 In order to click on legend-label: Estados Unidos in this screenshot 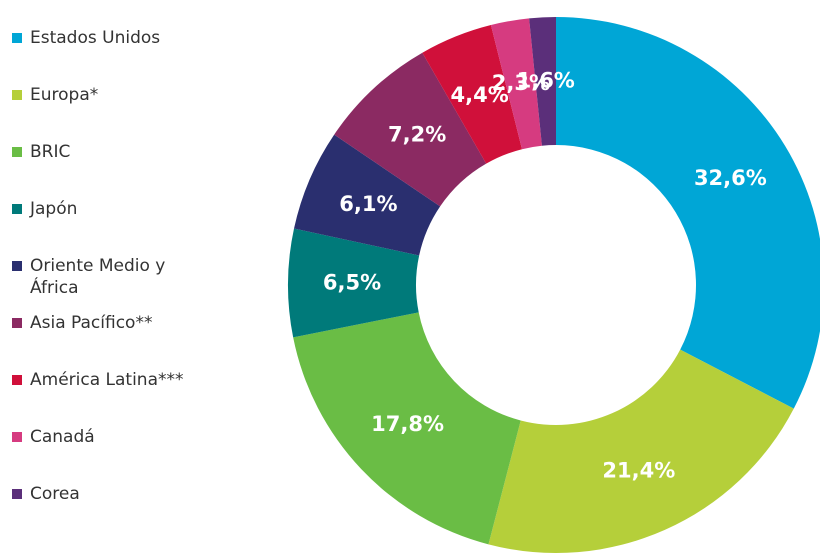, I will do `click(95, 38)`.